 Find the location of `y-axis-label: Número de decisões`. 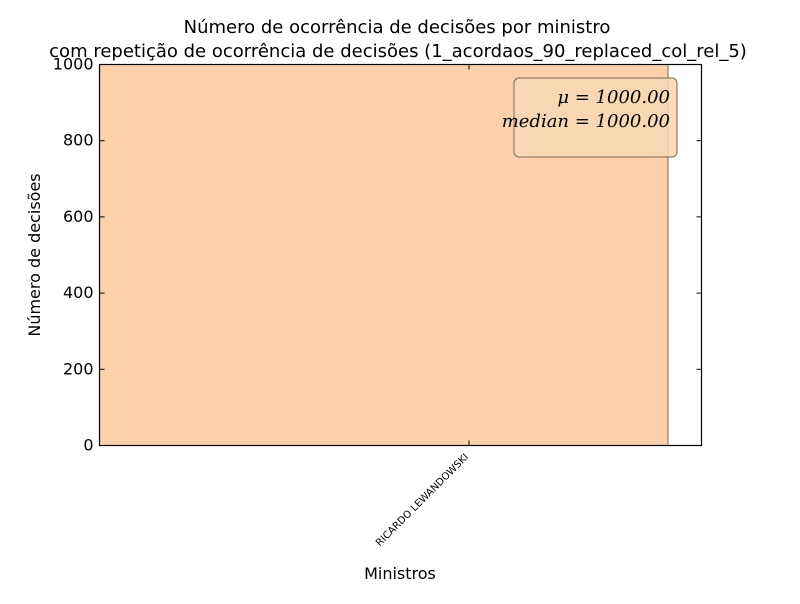

y-axis-label: Número de decisões is located at coordinates (34, 254).